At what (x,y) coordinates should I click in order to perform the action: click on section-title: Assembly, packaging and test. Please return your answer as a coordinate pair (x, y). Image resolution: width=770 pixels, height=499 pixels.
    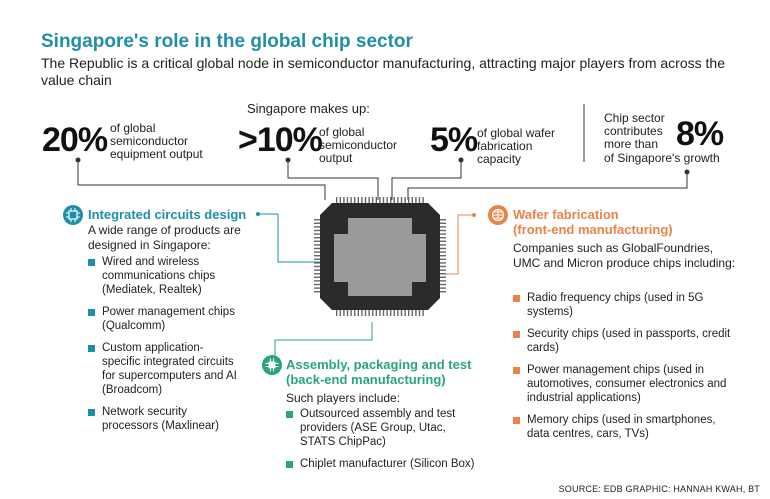
    Looking at the image, I should click on (379, 364).